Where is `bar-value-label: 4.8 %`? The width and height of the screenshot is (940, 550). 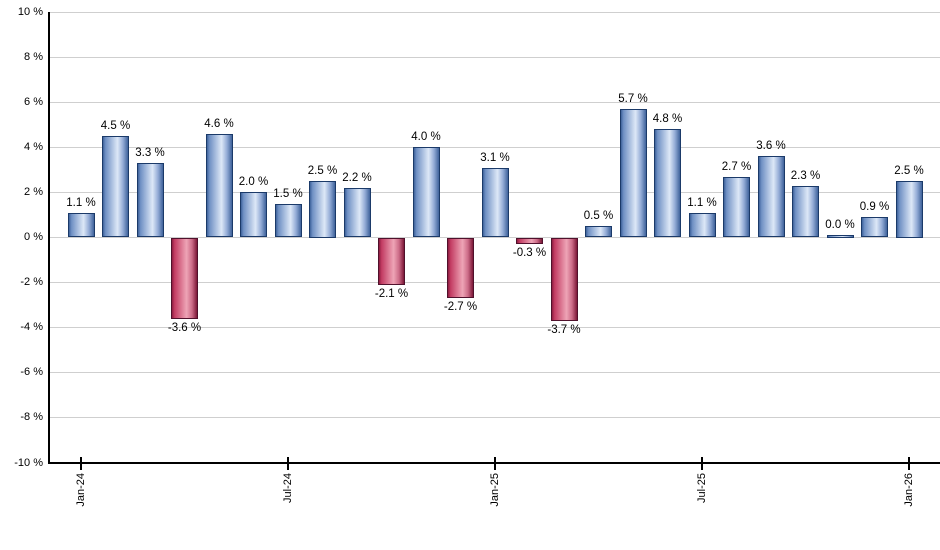 bar-value-label: 4.8 % is located at coordinates (667, 119).